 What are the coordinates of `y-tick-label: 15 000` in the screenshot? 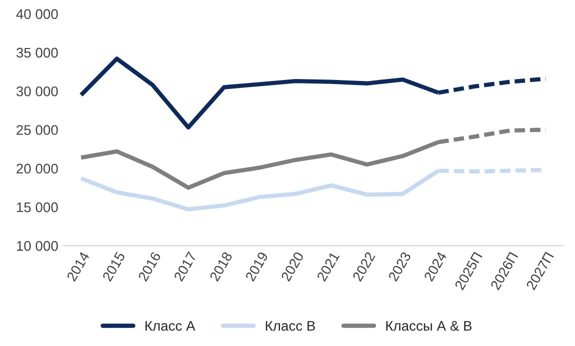 It's located at (37, 207).